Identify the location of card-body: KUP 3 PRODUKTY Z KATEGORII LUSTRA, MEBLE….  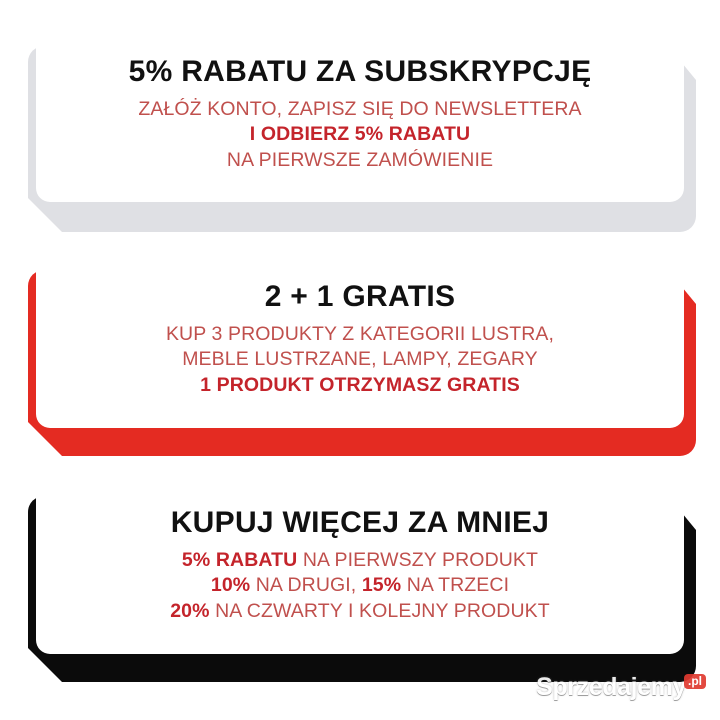
(360, 361).